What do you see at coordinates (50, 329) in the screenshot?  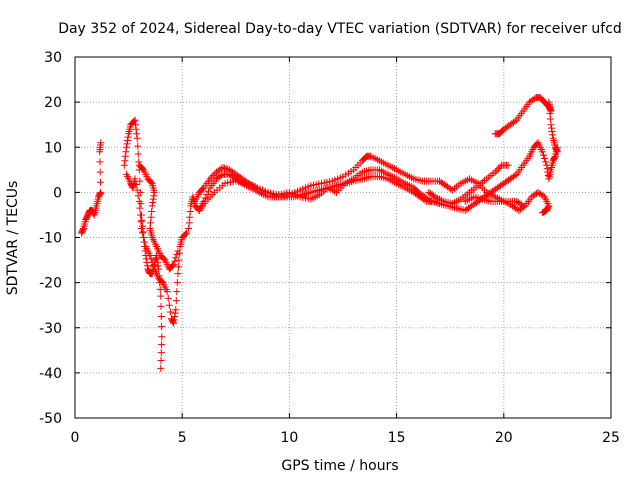 I see `y-tick-label: -30` at bounding box center [50, 329].